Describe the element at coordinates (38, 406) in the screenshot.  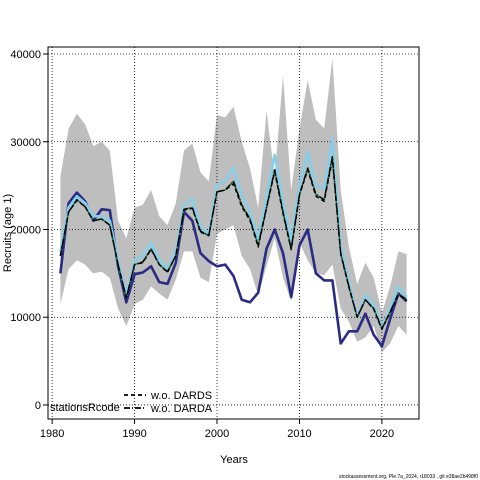
I see `y-tick-label: 0` at that location.